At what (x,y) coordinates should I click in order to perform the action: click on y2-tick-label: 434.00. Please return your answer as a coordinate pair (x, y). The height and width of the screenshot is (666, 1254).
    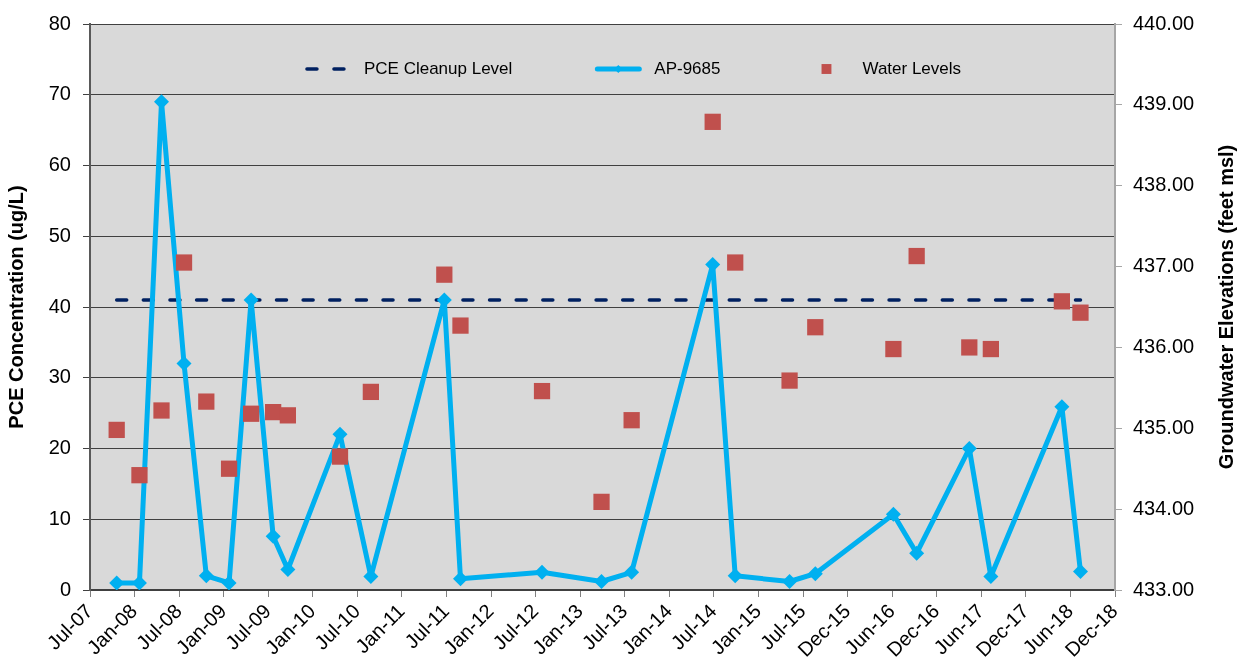
    Looking at the image, I should click on (1164, 507).